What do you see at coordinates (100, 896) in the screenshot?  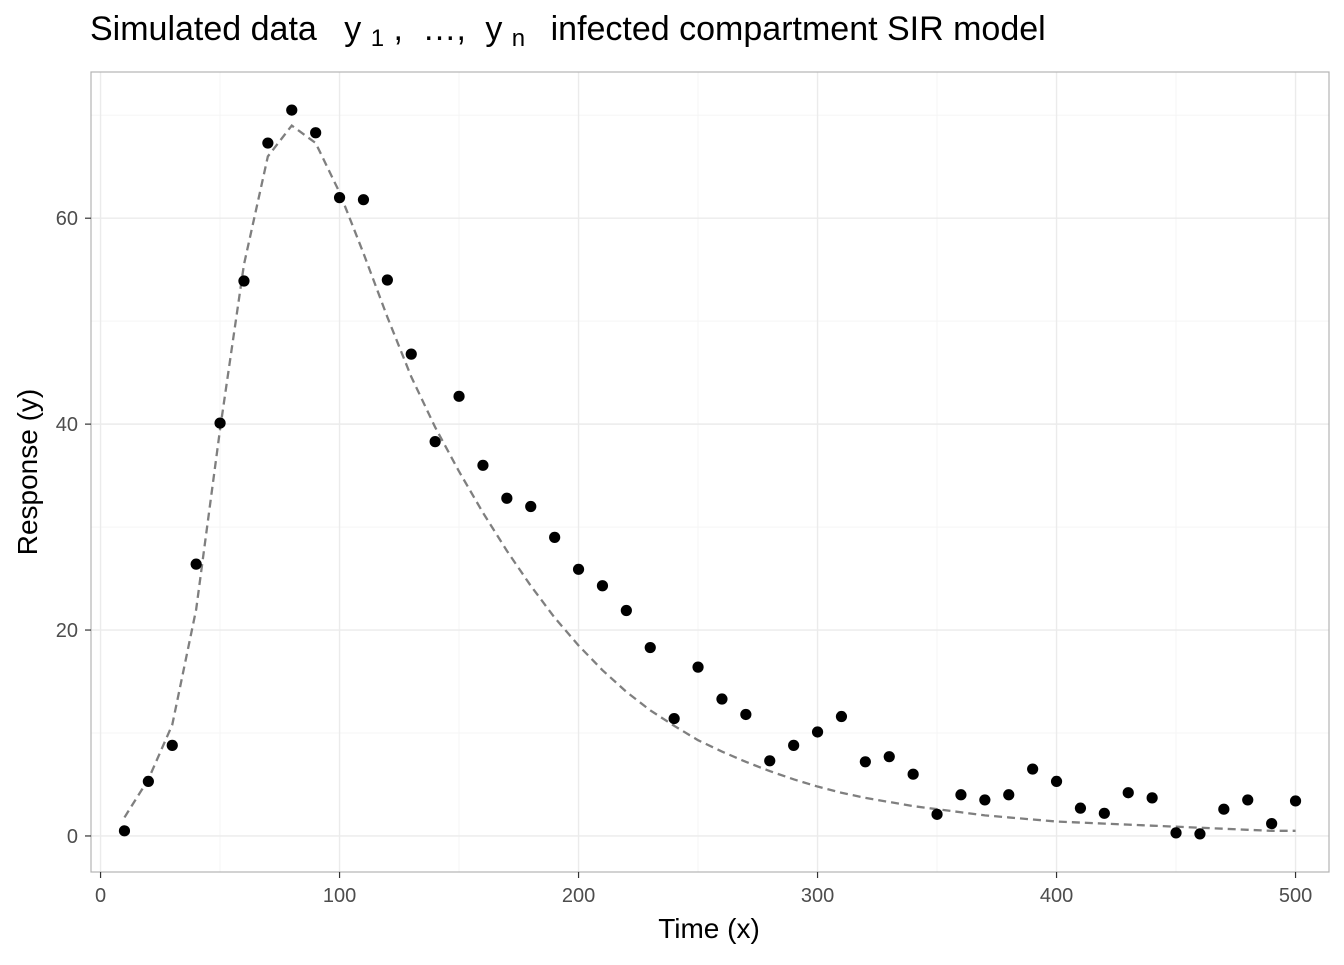 I see `x-tick-label: 0` at bounding box center [100, 896].